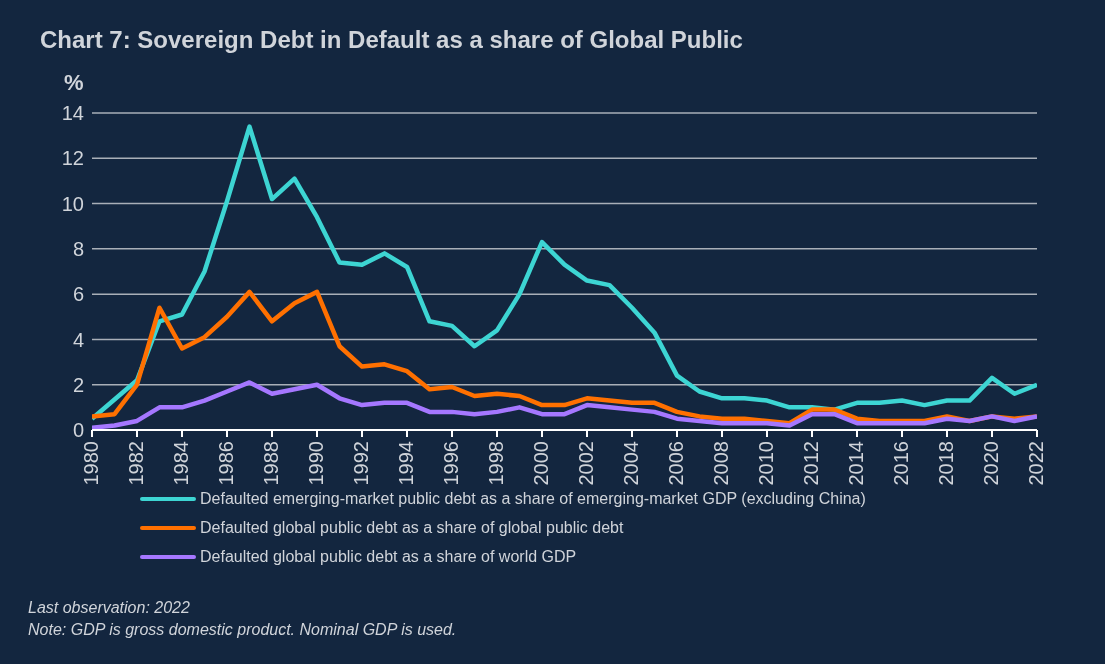 Image resolution: width=1105 pixels, height=664 pixels. I want to click on x-tick-label: 1982, so click(136, 463).